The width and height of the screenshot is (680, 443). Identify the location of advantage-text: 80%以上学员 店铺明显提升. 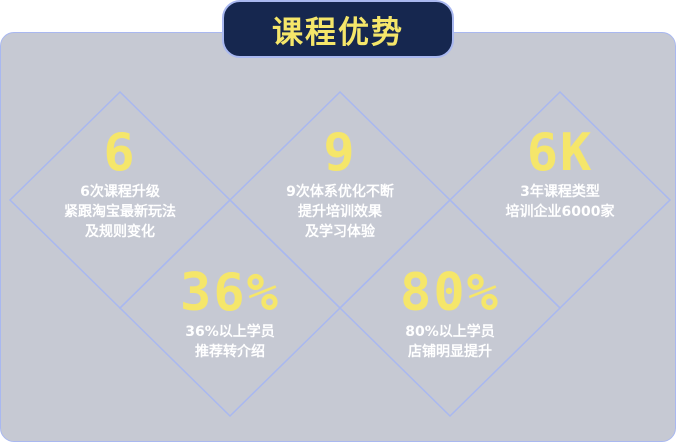
(450, 342).